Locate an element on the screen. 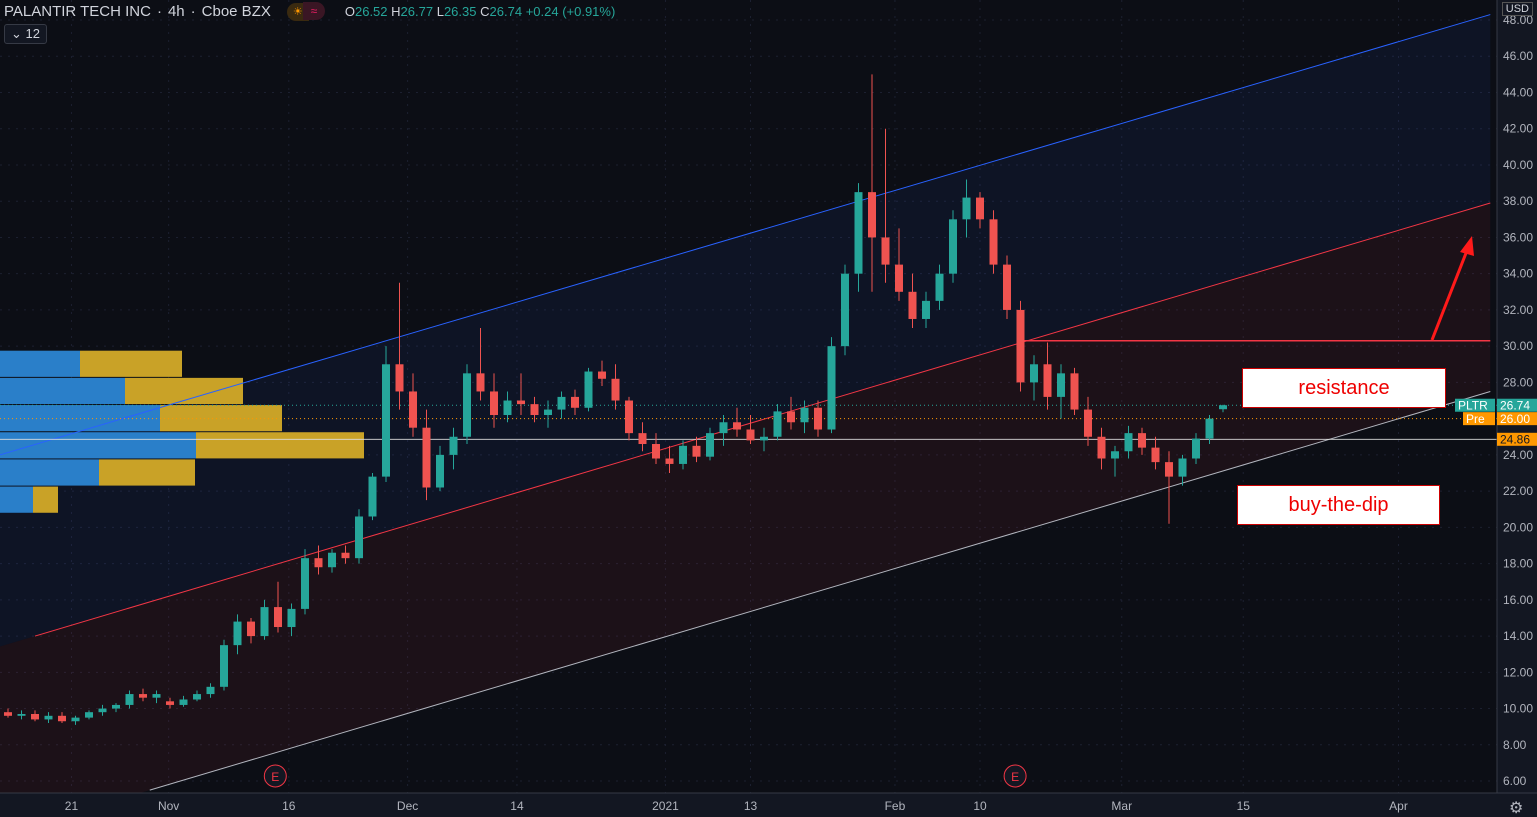 Image resolution: width=1537 pixels, height=817 pixels. y-tick-label: 18.00 is located at coordinates (1518, 564).